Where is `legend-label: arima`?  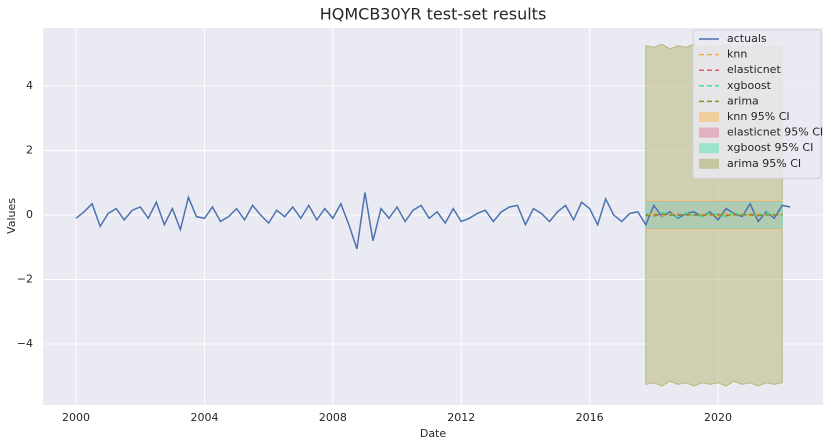
legend-label: arima is located at coordinates (743, 100).